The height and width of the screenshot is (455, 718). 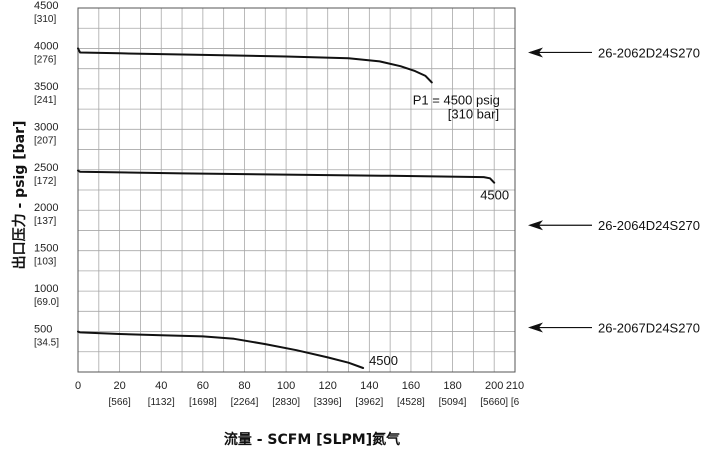 What do you see at coordinates (46, 302) in the screenshot?
I see `y-tick-sublabel: [69.0]` at bounding box center [46, 302].